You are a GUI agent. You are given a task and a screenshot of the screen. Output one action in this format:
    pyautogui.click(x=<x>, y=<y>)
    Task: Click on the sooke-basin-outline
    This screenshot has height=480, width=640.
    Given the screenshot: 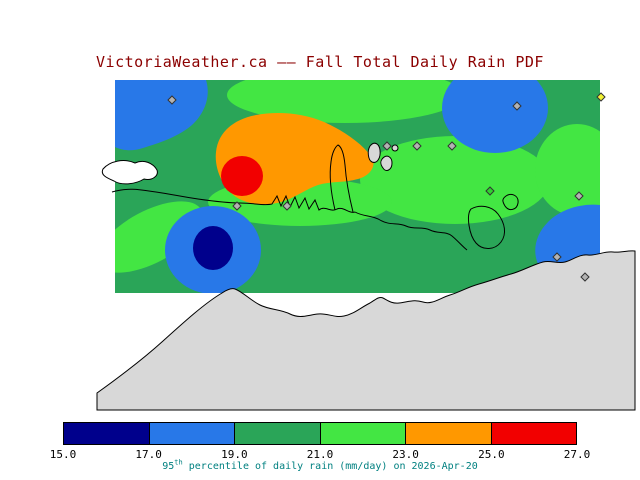 What is the action you would take?
    pyautogui.click(x=129, y=172)
    